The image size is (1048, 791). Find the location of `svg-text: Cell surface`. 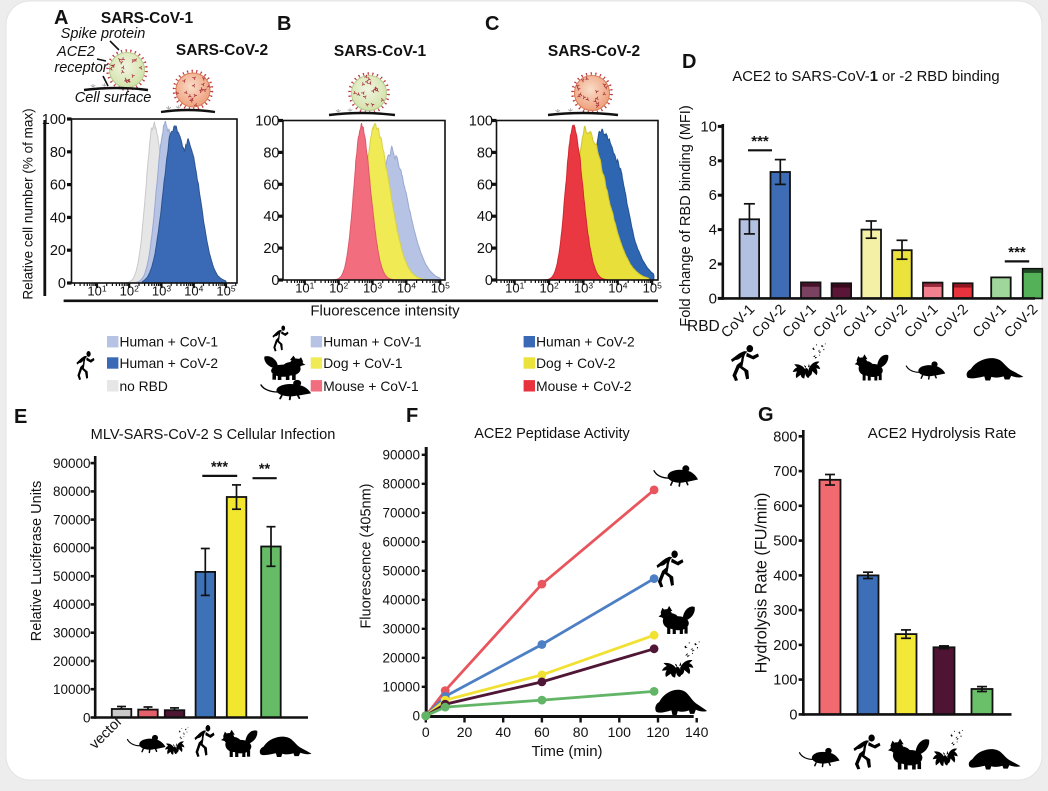

svg-text: Cell surface is located at coordinates (113, 98).